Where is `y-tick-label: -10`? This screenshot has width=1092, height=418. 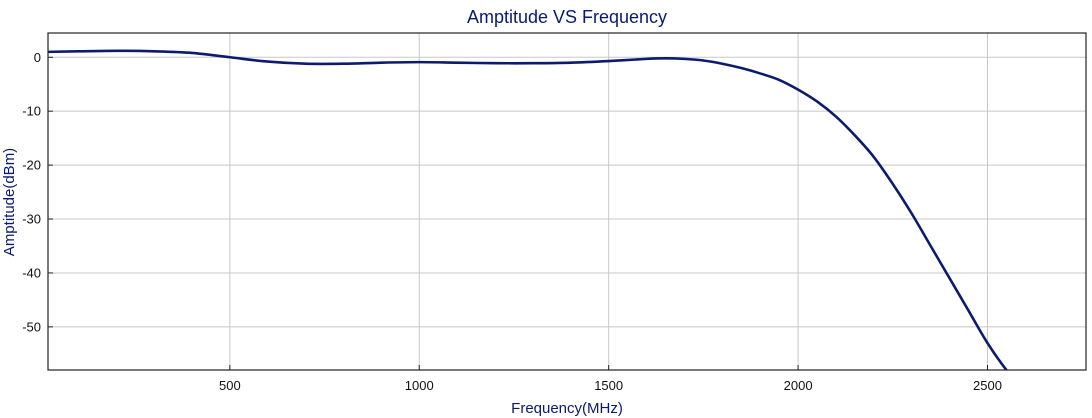 y-tick-label: -10 is located at coordinates (31, 111).